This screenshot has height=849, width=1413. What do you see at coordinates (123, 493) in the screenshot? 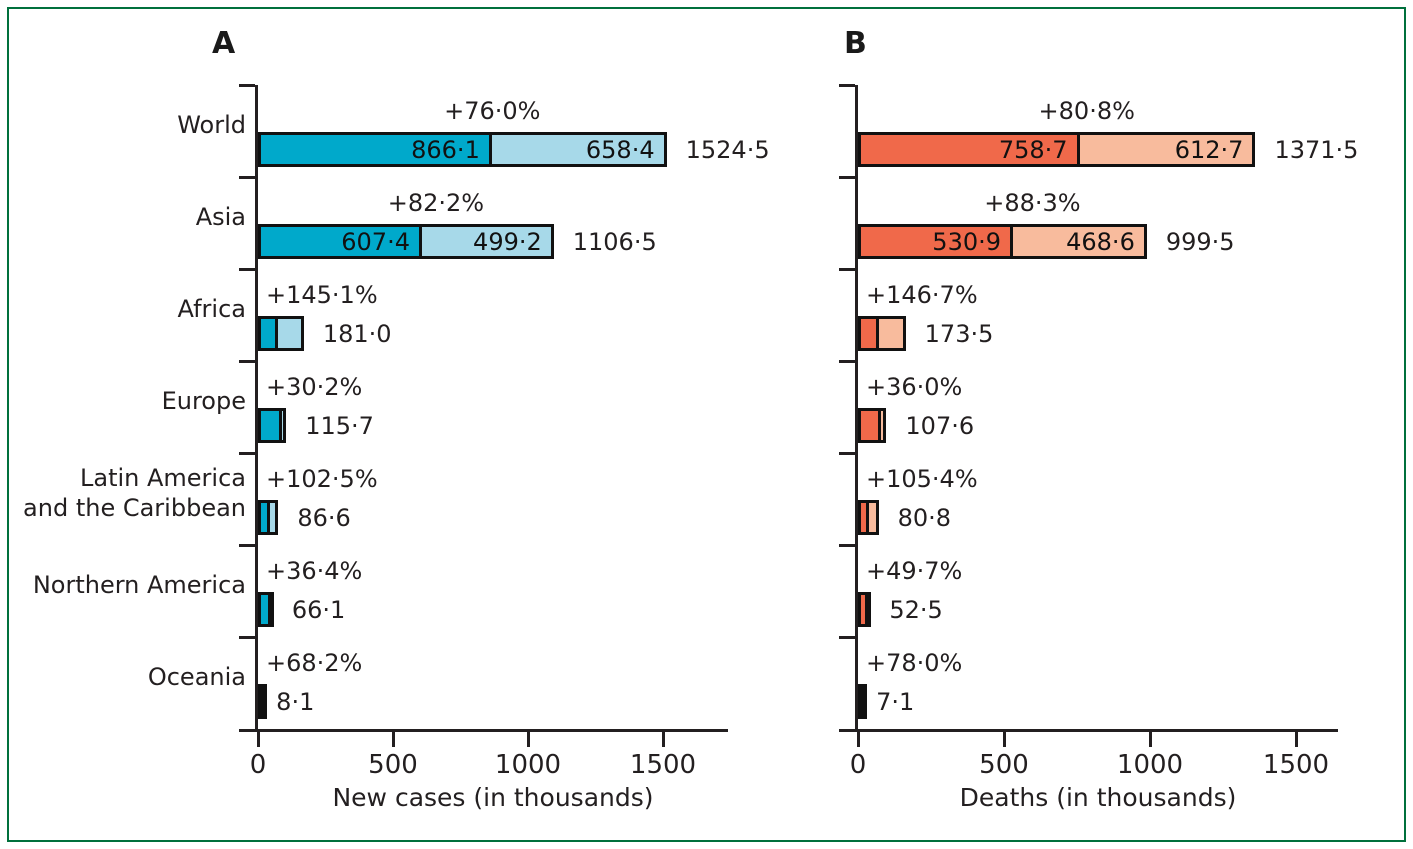
I see `category-label: Latin America and the Caribbean` at bounding box center [123, 493].